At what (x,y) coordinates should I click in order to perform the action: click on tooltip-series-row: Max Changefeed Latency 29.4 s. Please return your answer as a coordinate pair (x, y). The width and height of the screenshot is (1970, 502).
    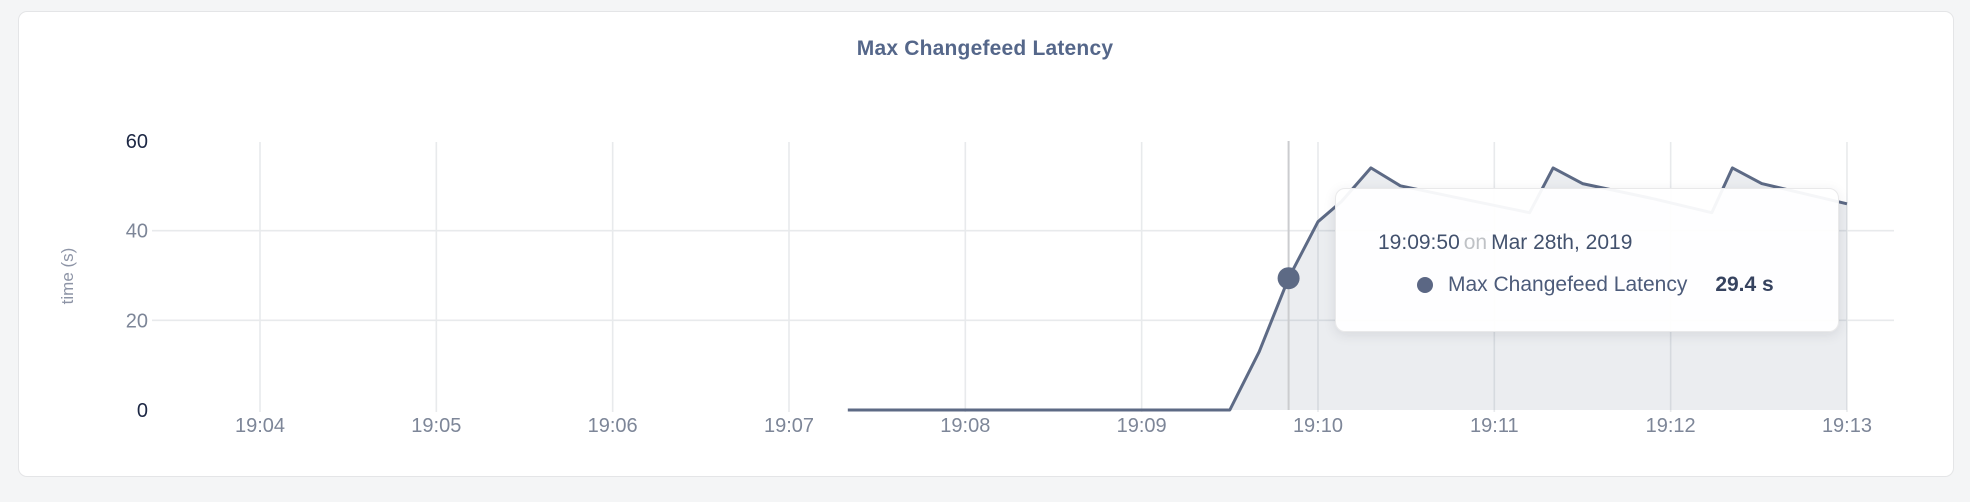
    Looking at the image, I should click on (1627, 285).